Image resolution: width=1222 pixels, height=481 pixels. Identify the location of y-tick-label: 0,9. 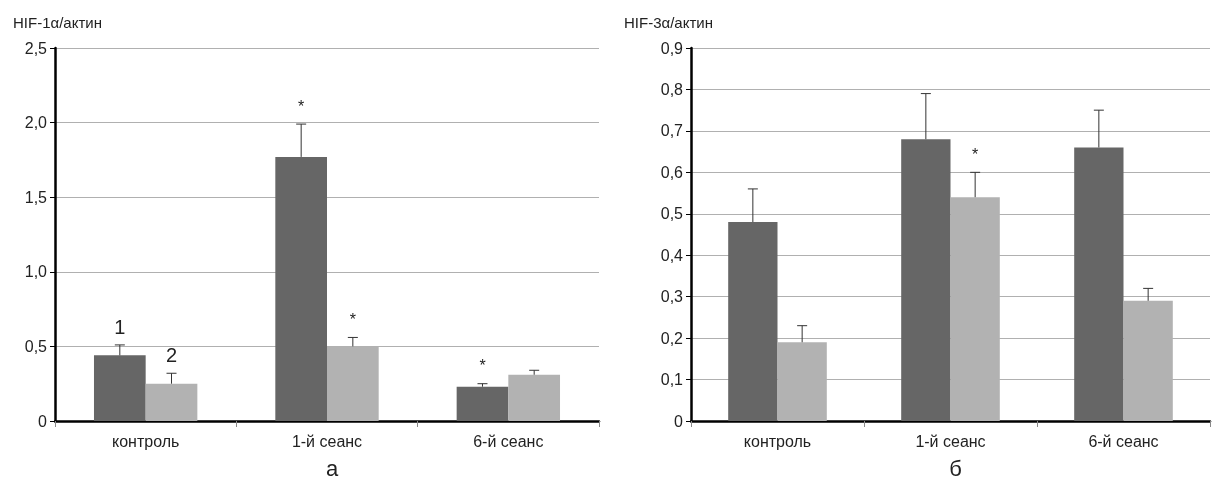
(672, 48).